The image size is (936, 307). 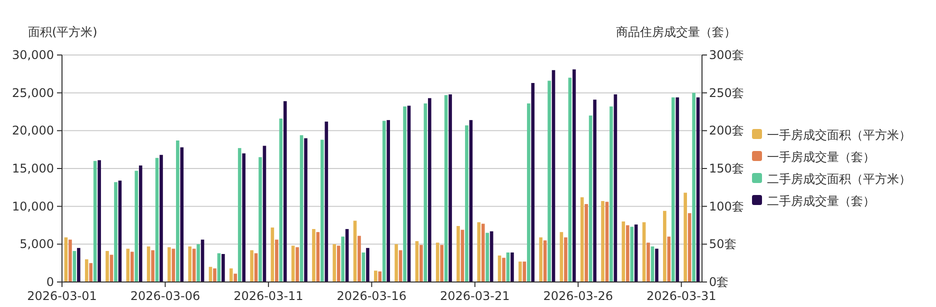 I want to click on y-tick-label: 25,000, so click(x=33, y=93).